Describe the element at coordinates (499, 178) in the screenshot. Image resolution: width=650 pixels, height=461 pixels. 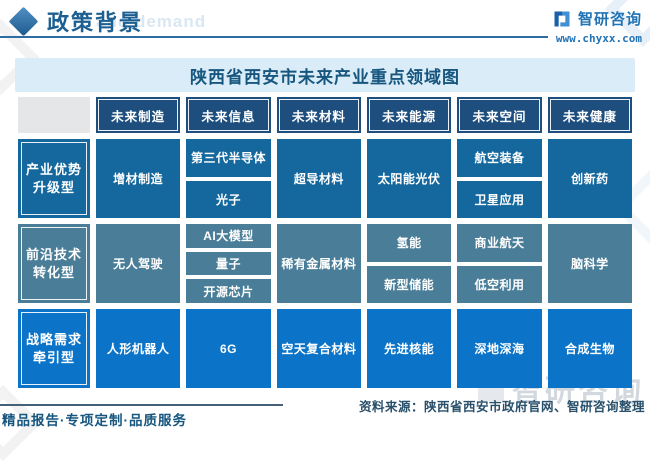
I see `matrix-cell-group: 航空装备 卫星应用` at that location.